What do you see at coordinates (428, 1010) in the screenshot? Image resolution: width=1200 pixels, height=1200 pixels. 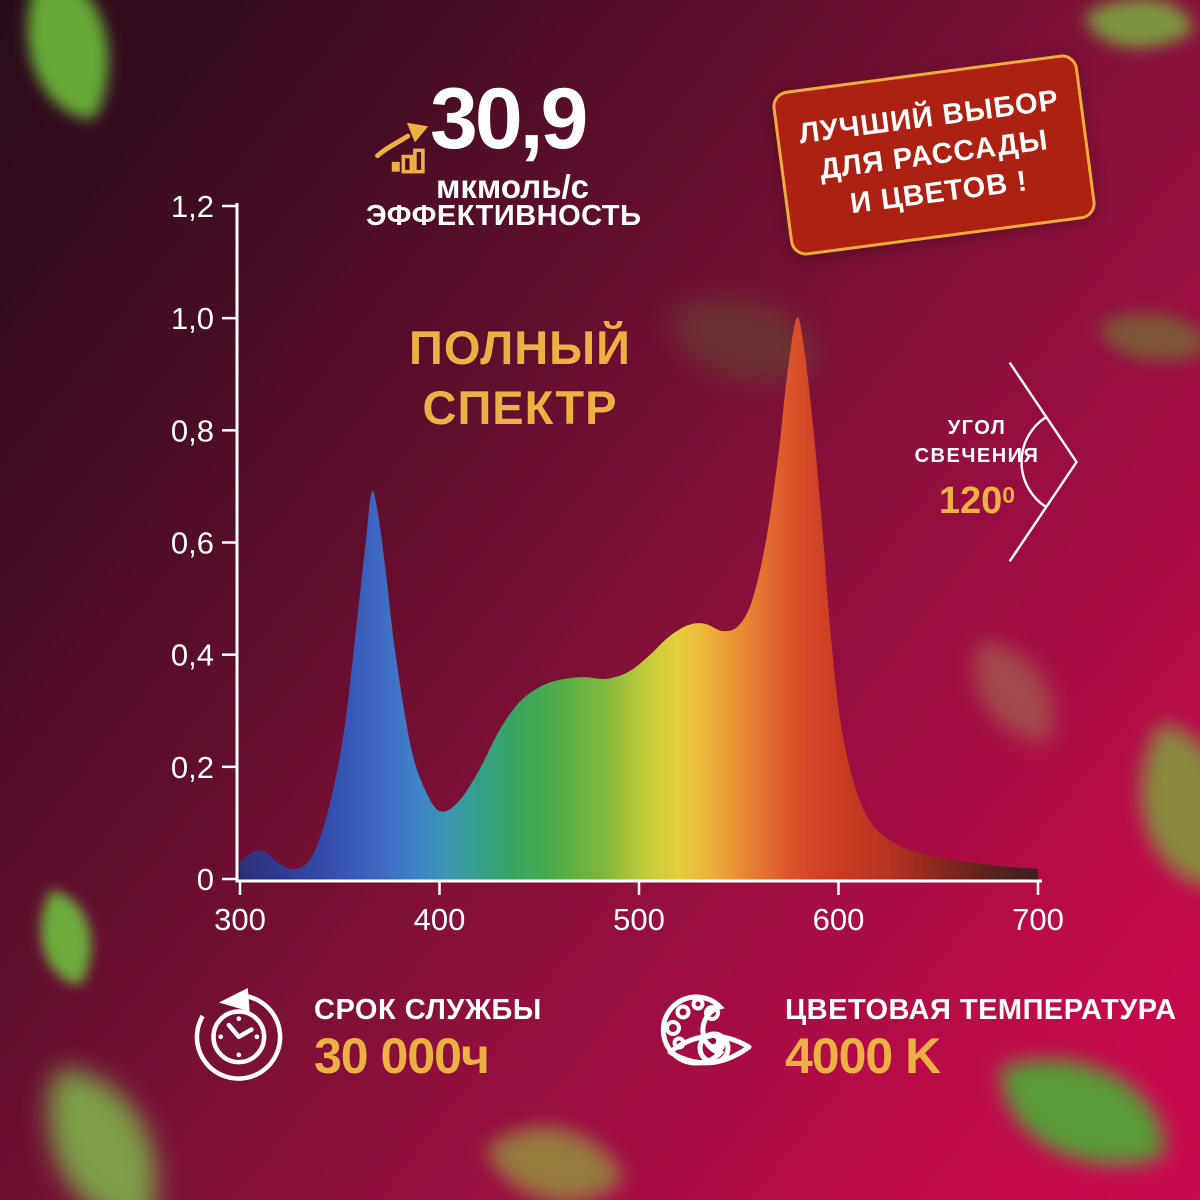 I see `lifetime-label: СРОК СЛУЖБЫ` at bounding box center [428, 1010].